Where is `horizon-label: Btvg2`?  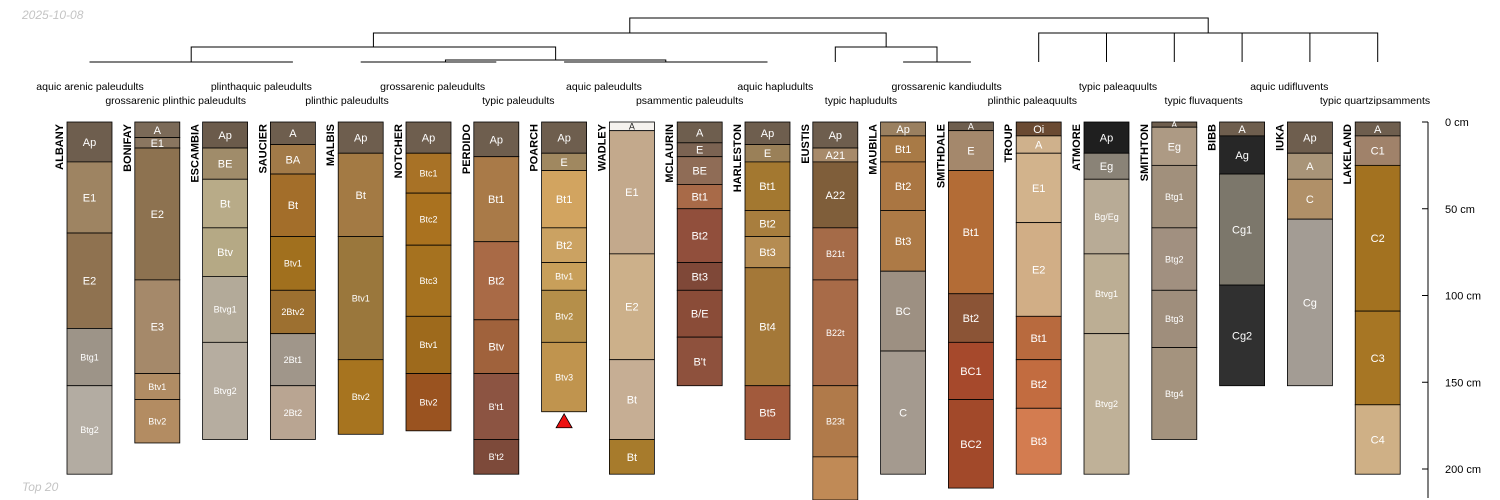 horizon-label: Btvg2 is located at coordinates (1106, 404).